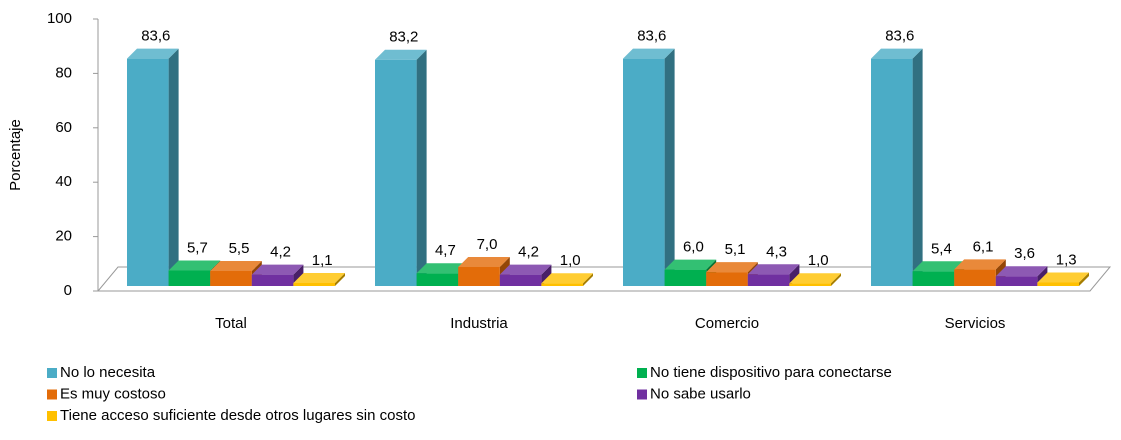 This screenshot has height=440, width=1121. I want to click on y-tick-label: 40, so click(63, 181).